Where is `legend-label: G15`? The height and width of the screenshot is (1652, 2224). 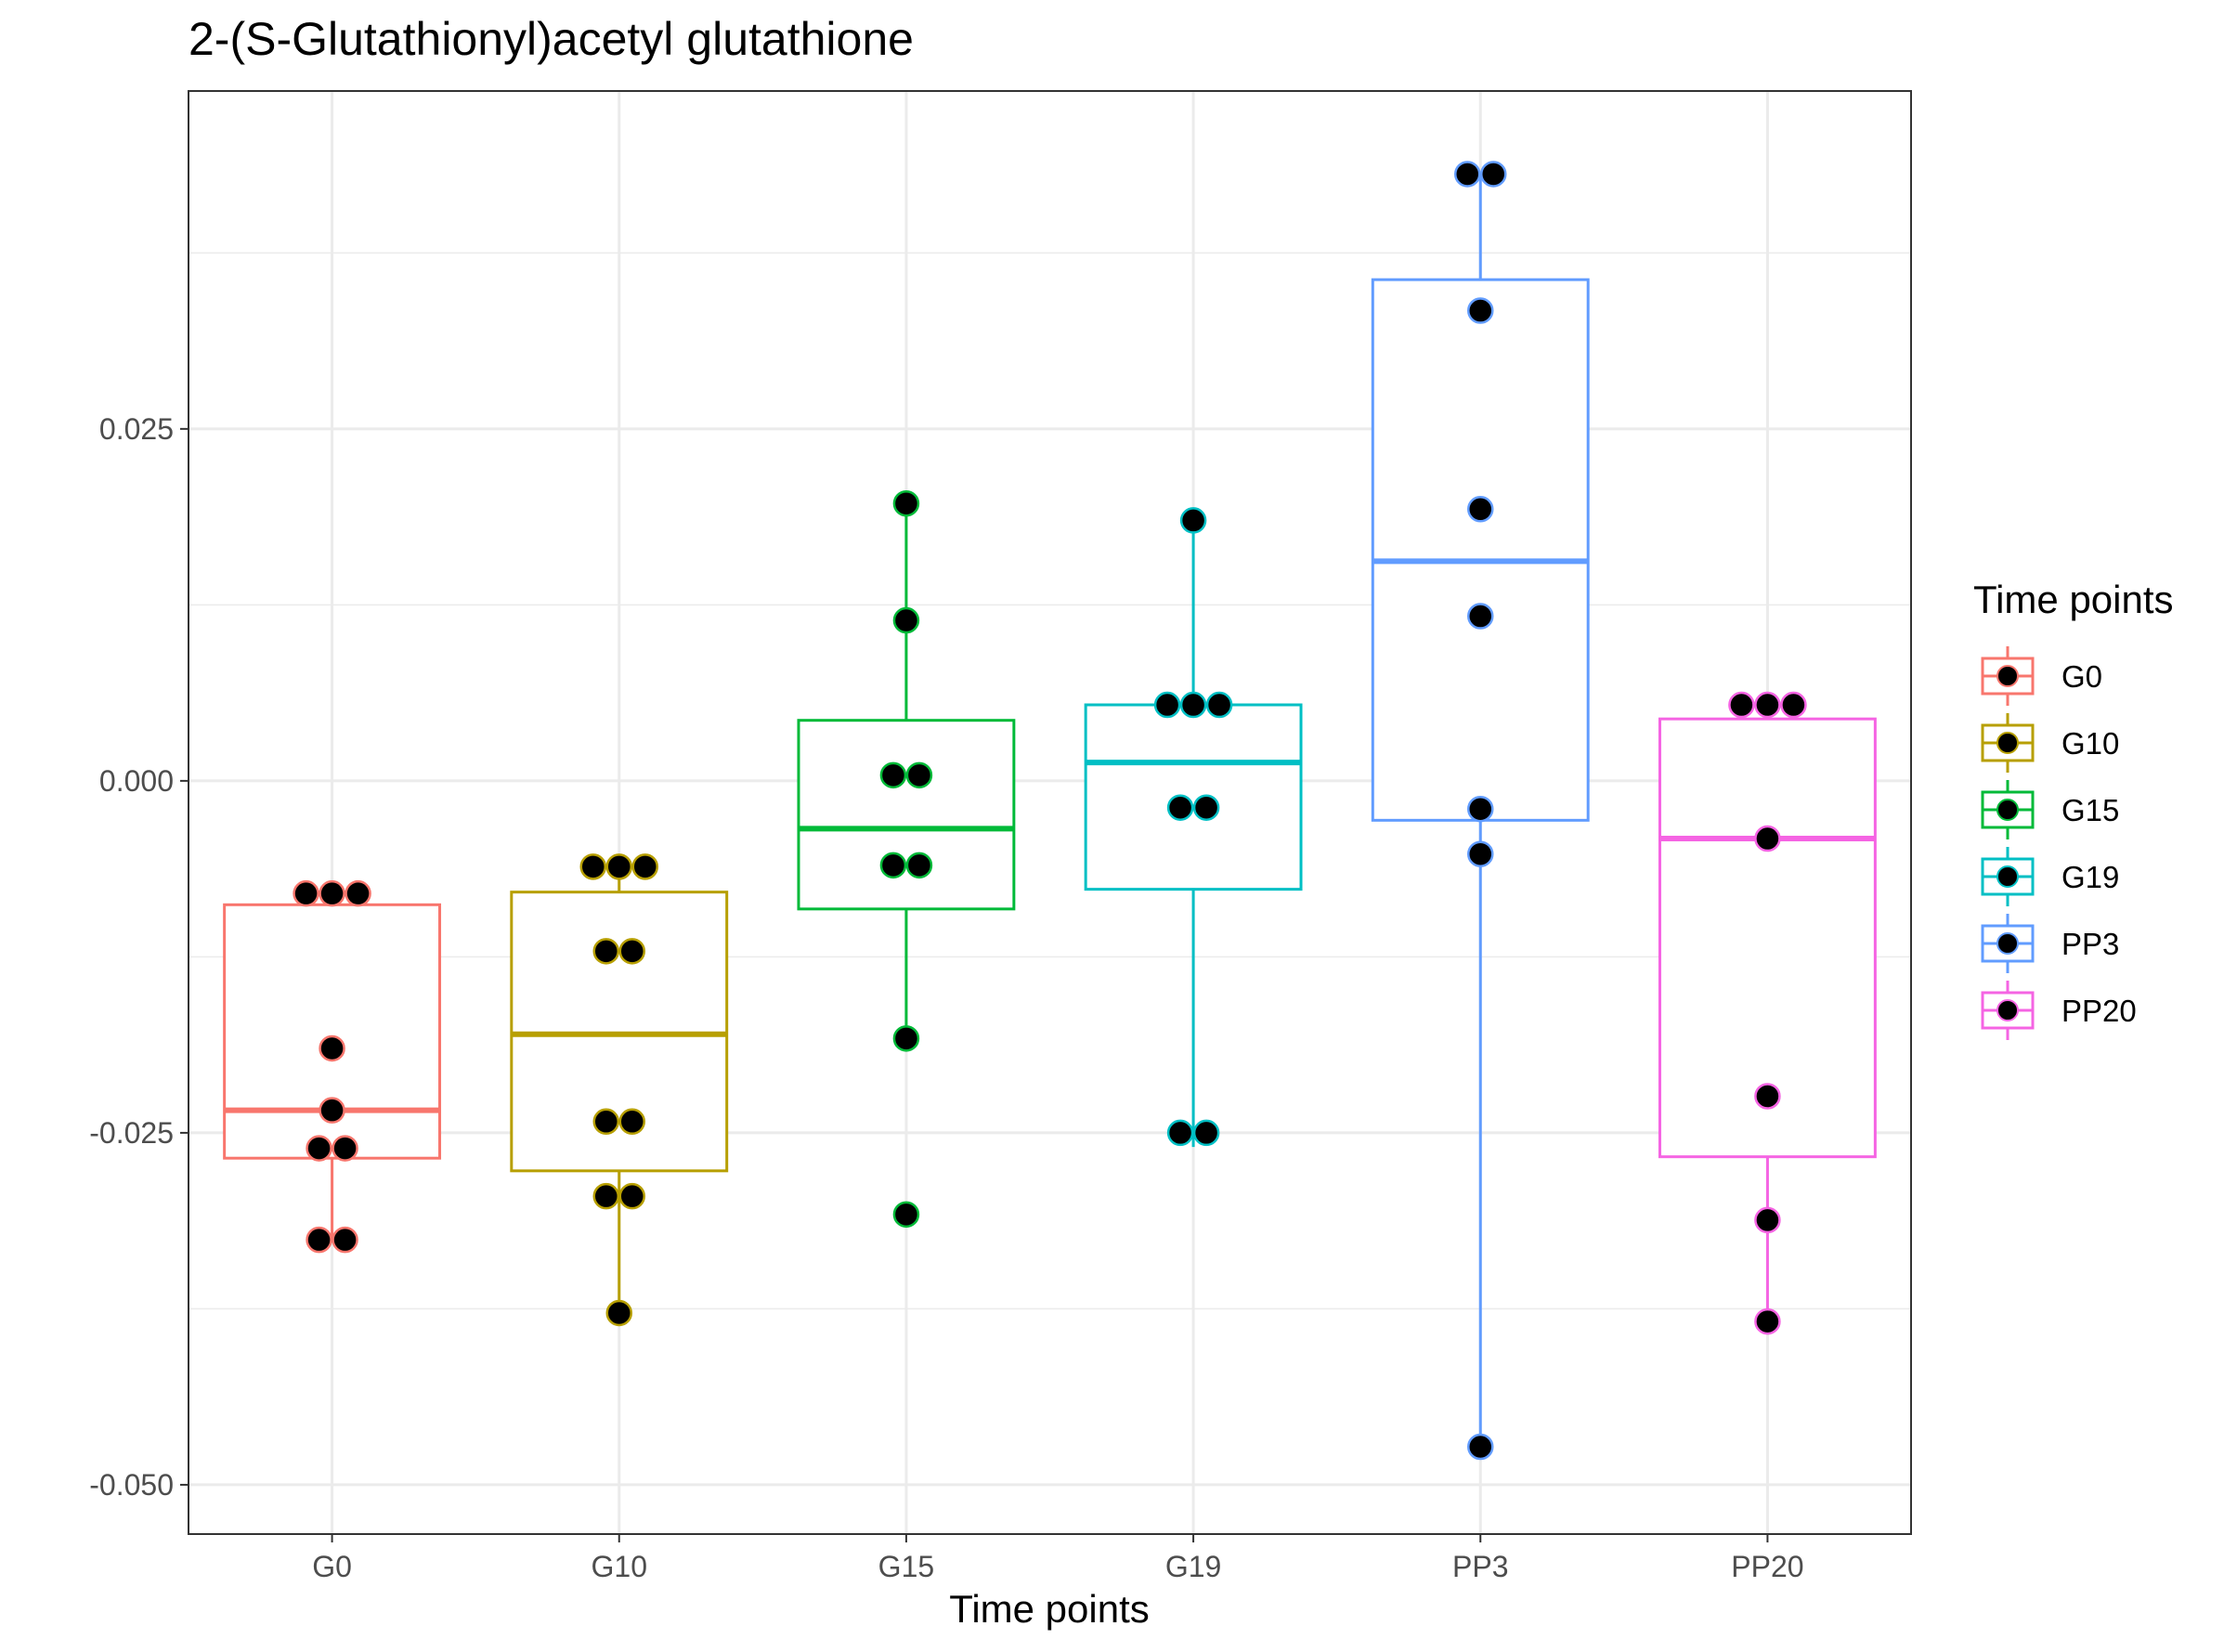
legend-label: G15 is located at coordinates (2090, 810).